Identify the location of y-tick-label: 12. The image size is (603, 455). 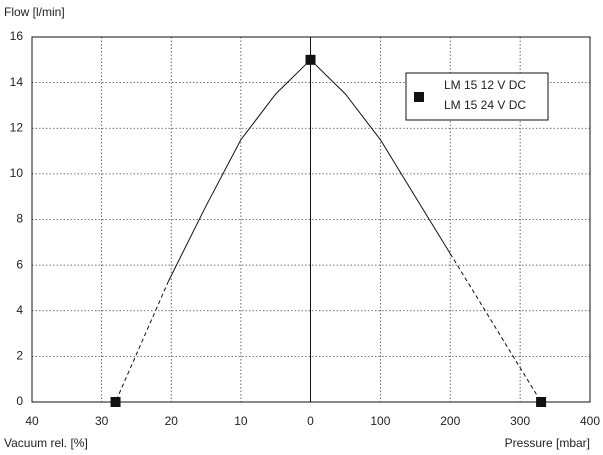
(17, 127).